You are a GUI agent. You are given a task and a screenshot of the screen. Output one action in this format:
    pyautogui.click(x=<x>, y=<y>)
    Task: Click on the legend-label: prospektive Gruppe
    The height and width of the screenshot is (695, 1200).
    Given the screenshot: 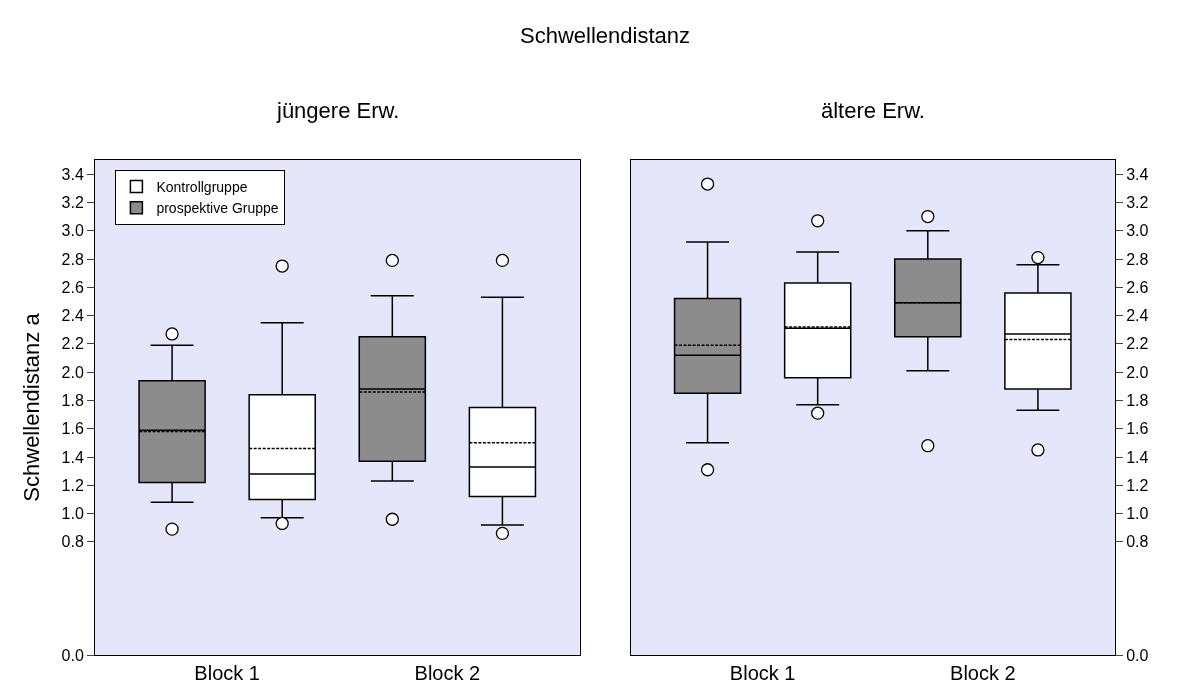 What is the action you would take?
    pyautogui.click(x=217, y=208)
    